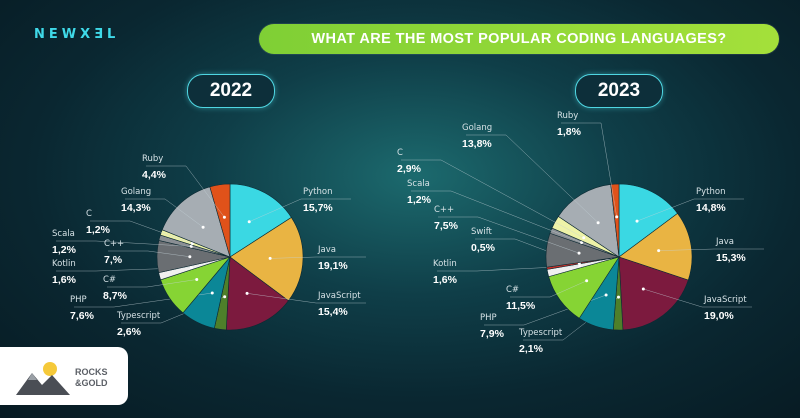 Image resolution: width=800 pixels, height=418 pixels. I want to click on label-value: 14,3%, so click(136, 208).